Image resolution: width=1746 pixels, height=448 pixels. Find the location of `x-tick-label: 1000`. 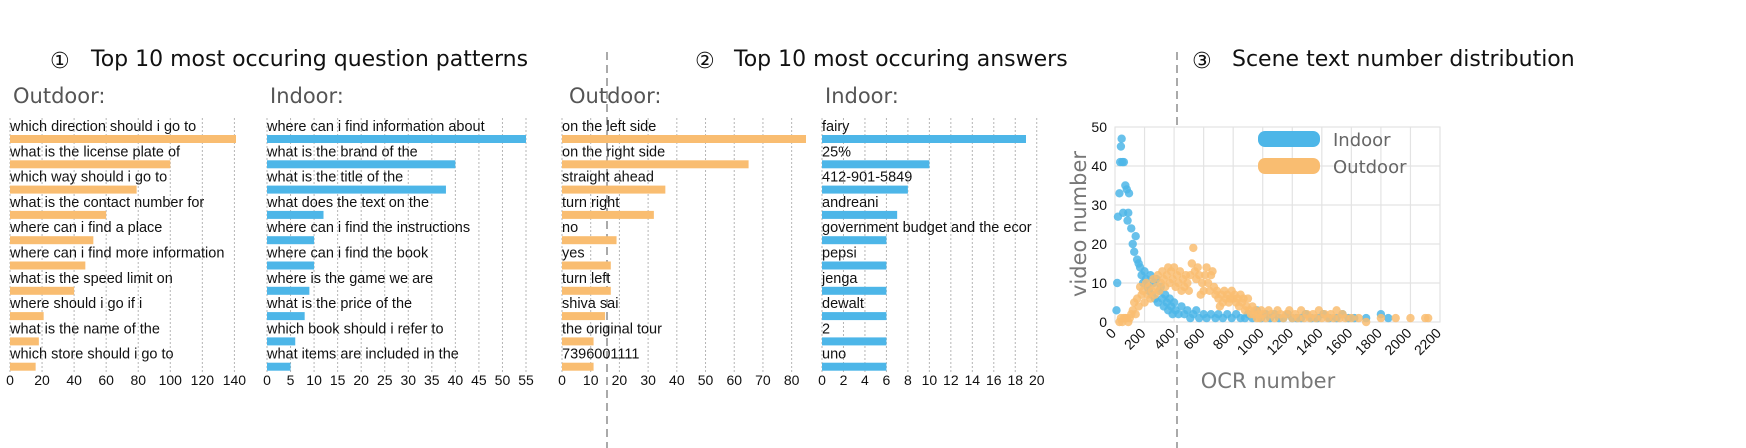

x-tick-label: 1000 is located at coordinates (1250, 341).